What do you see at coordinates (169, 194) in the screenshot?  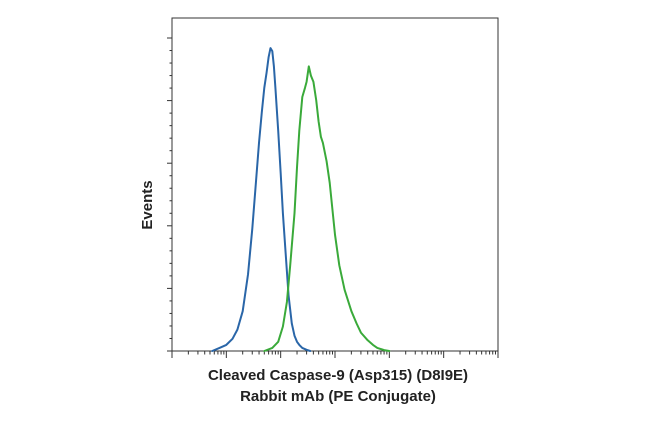 I see `y-axis-ticks` at bounding box center [169, 194].